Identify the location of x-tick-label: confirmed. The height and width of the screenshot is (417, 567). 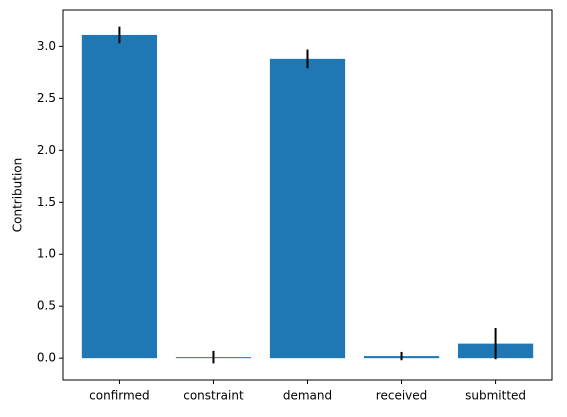
(119, 396).